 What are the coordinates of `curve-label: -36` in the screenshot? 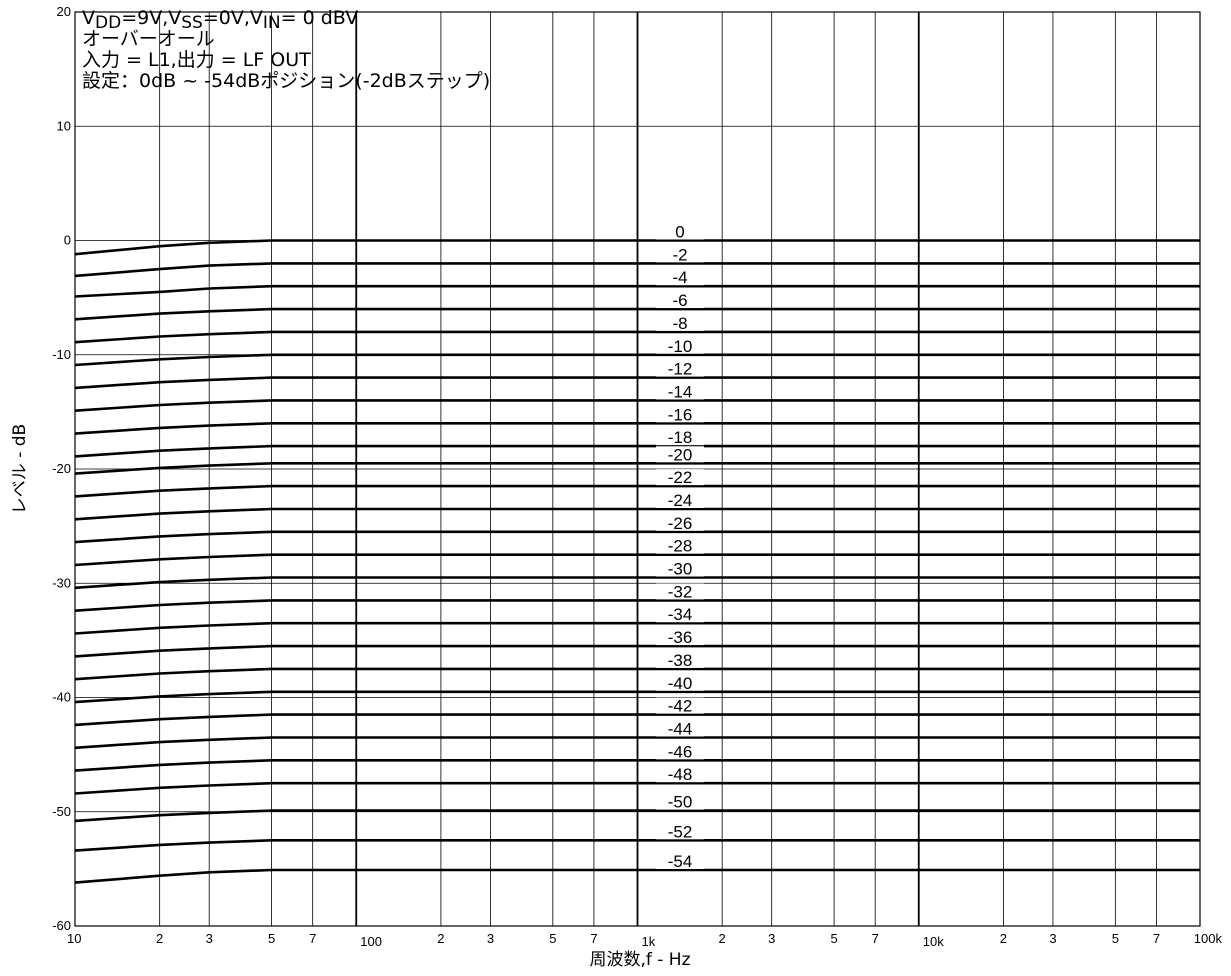 It's located at (680, 637).